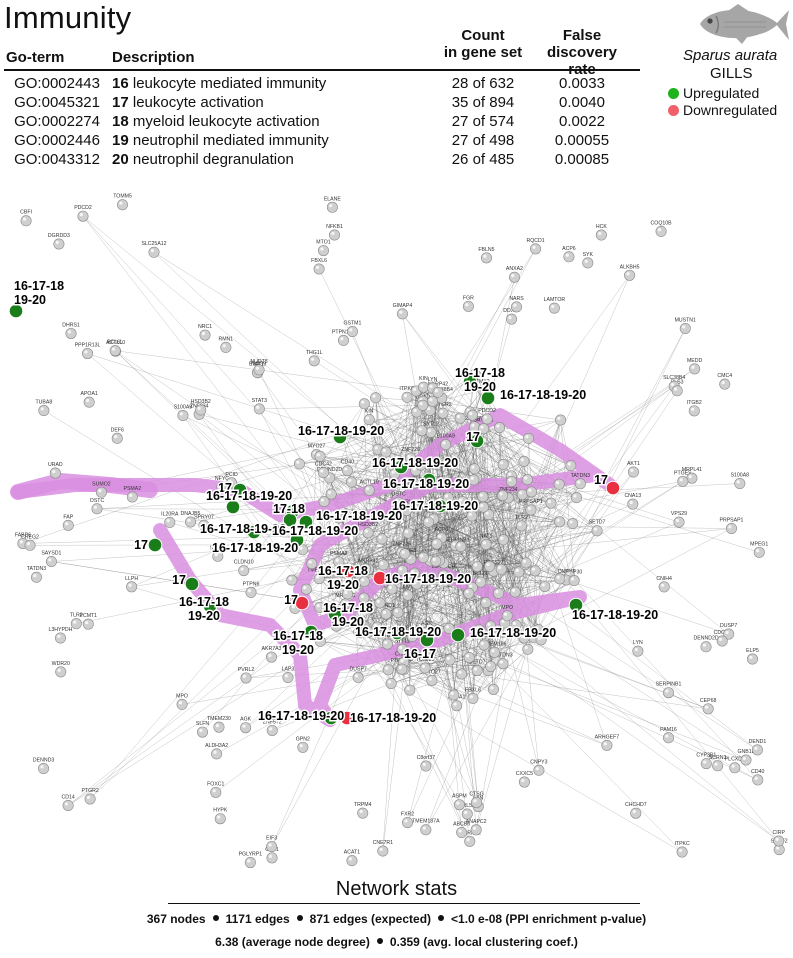  I want to click on gene-label: SETD7, so click(477, 663).